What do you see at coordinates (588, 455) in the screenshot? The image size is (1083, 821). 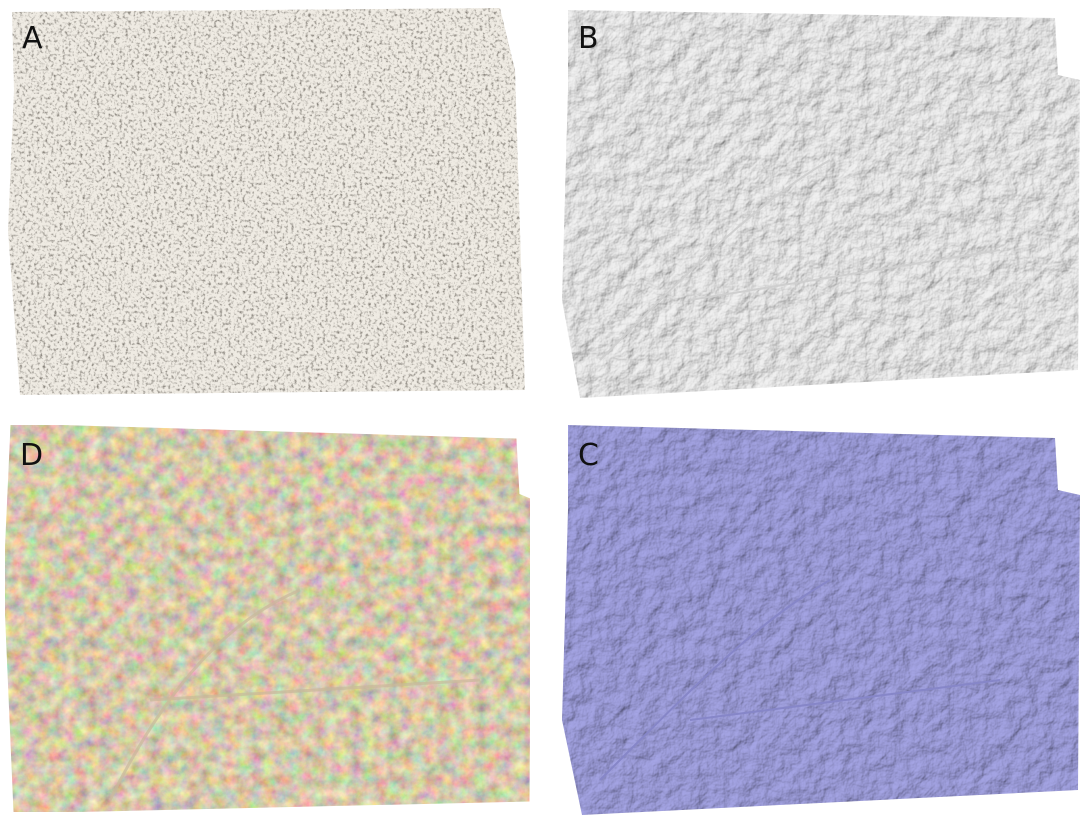 I see `panel-label: C` at bounding box center [588, 455].